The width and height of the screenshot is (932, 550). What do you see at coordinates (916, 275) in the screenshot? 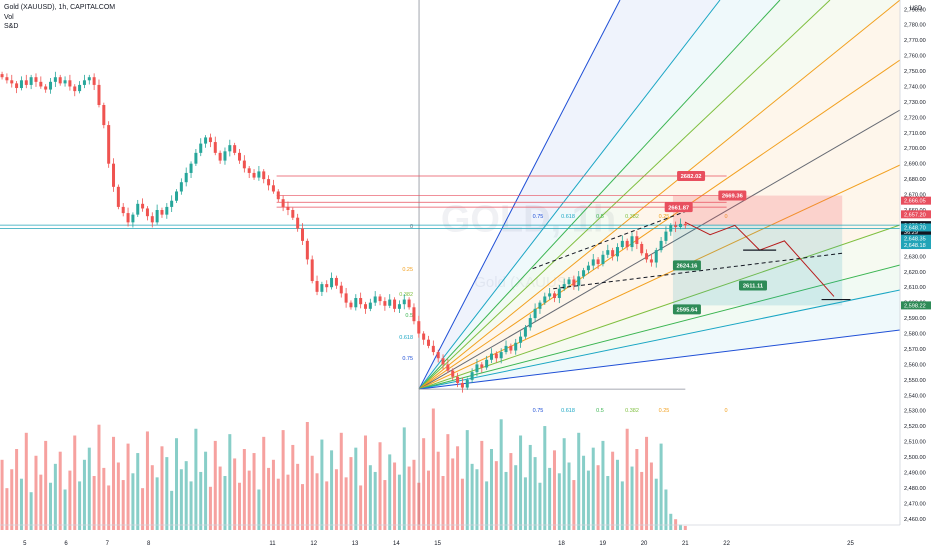
I see `price-axis` at bounding box center [916, 275].